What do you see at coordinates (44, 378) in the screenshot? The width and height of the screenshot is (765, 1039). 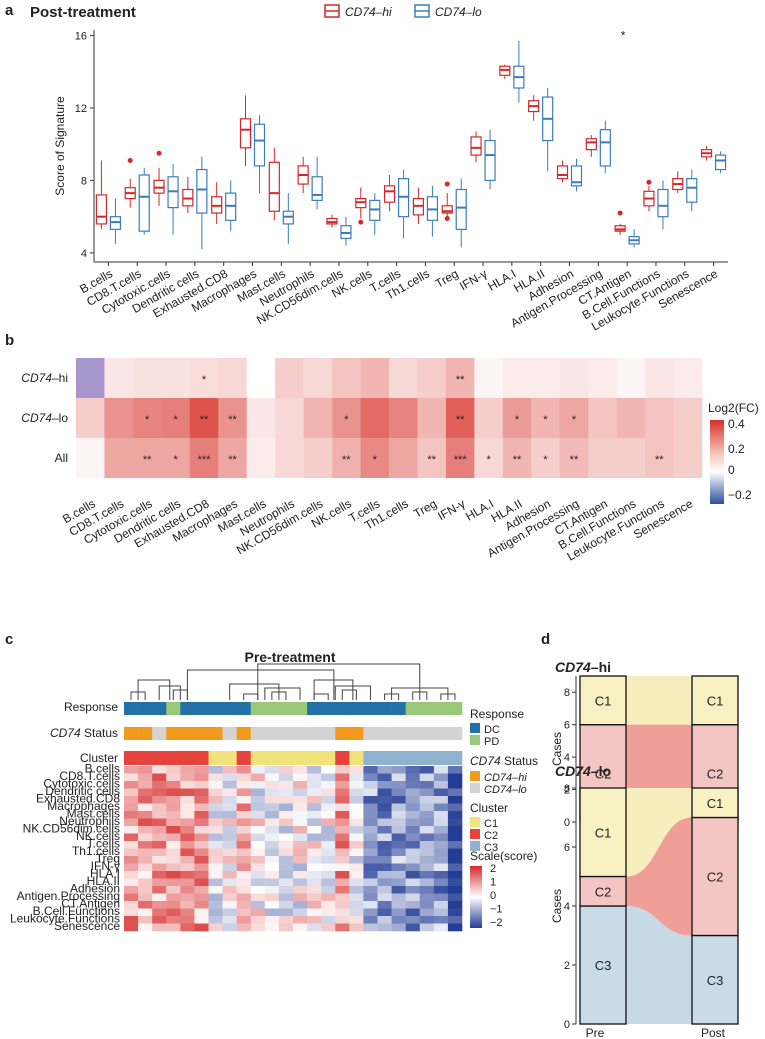 I see `row-label: CD74–hi` at bounding box center [44, 378].